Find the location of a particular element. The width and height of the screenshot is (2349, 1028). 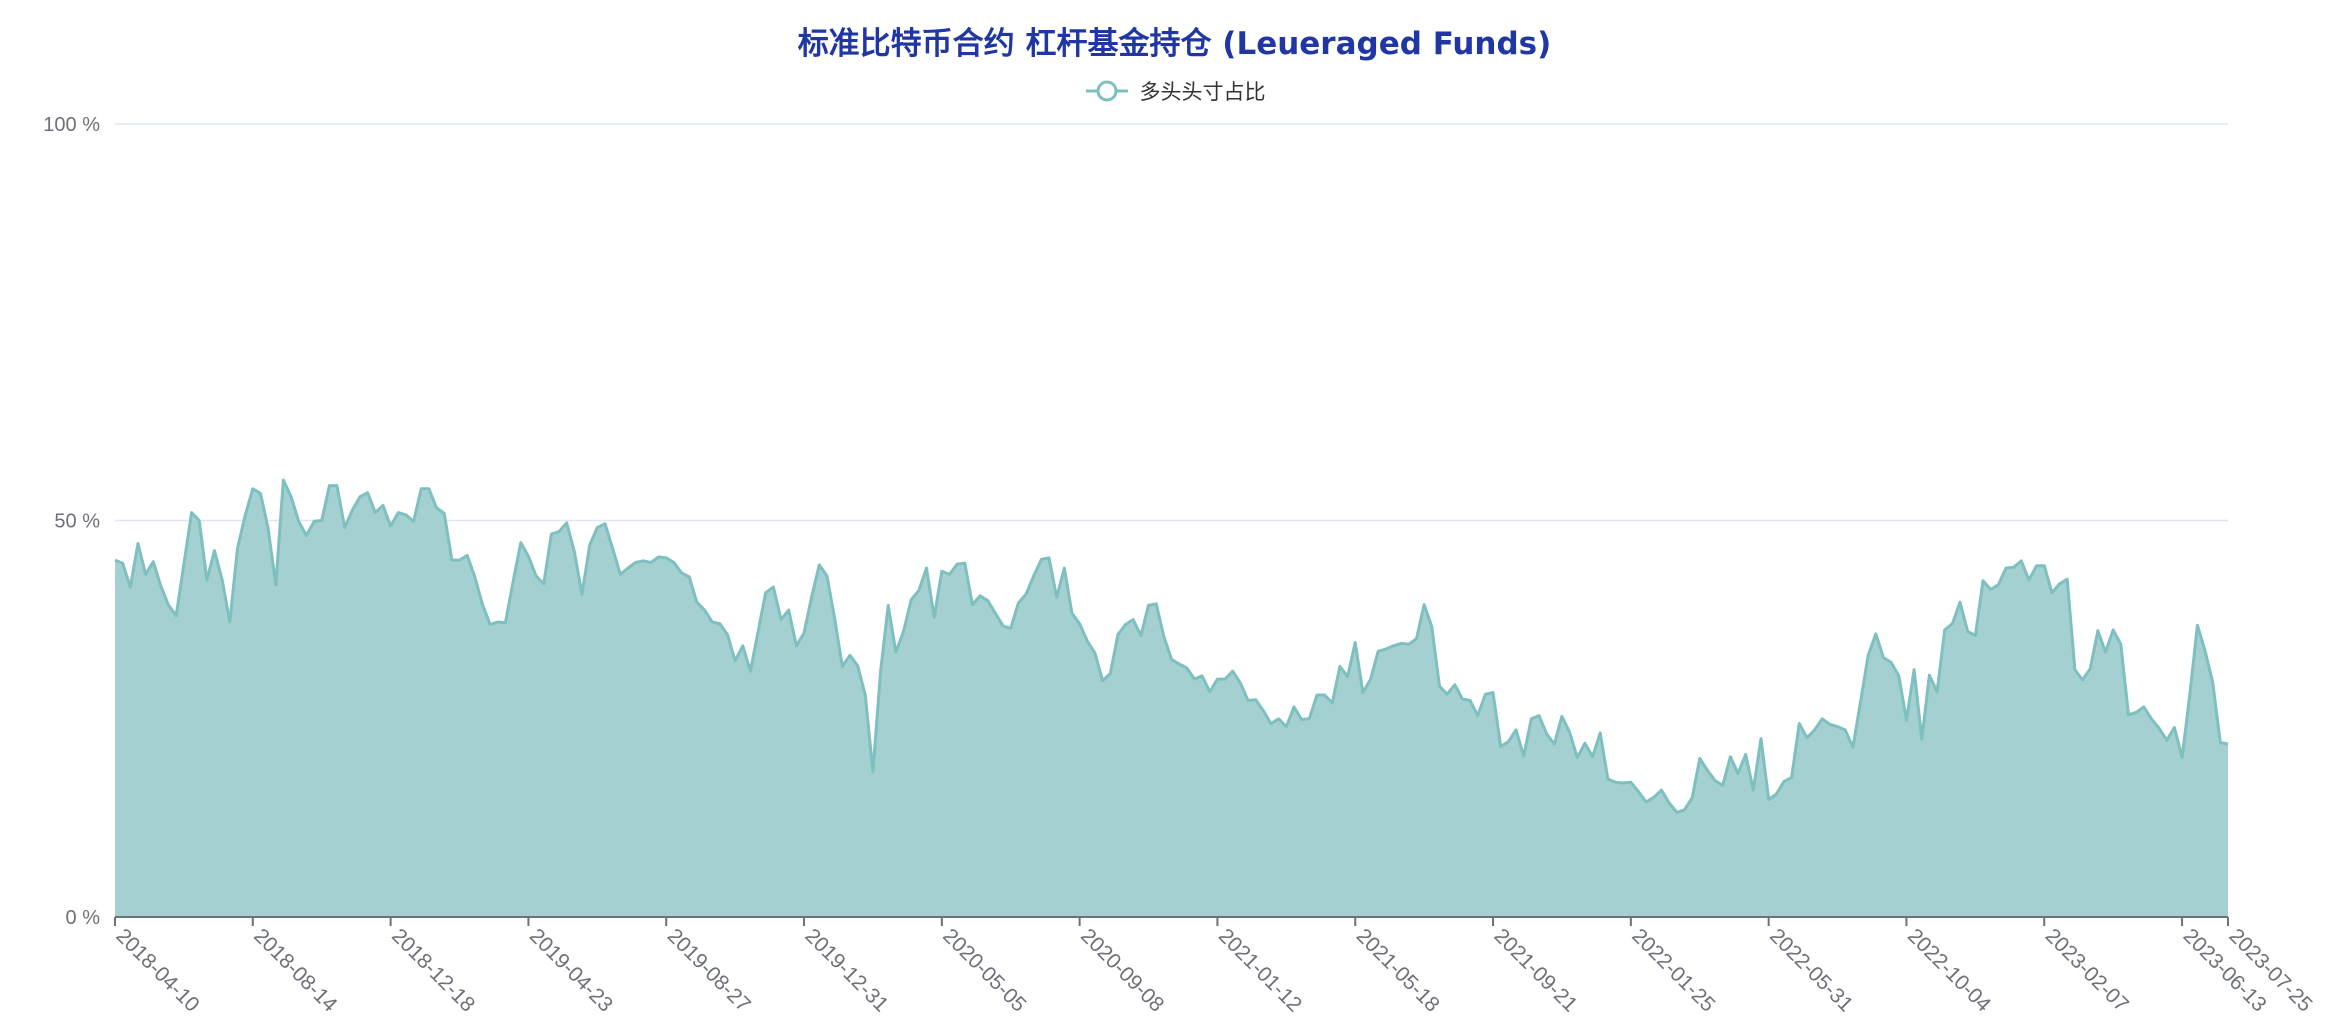

y-tick-label: 100 % is located at coordinates (71, 125).